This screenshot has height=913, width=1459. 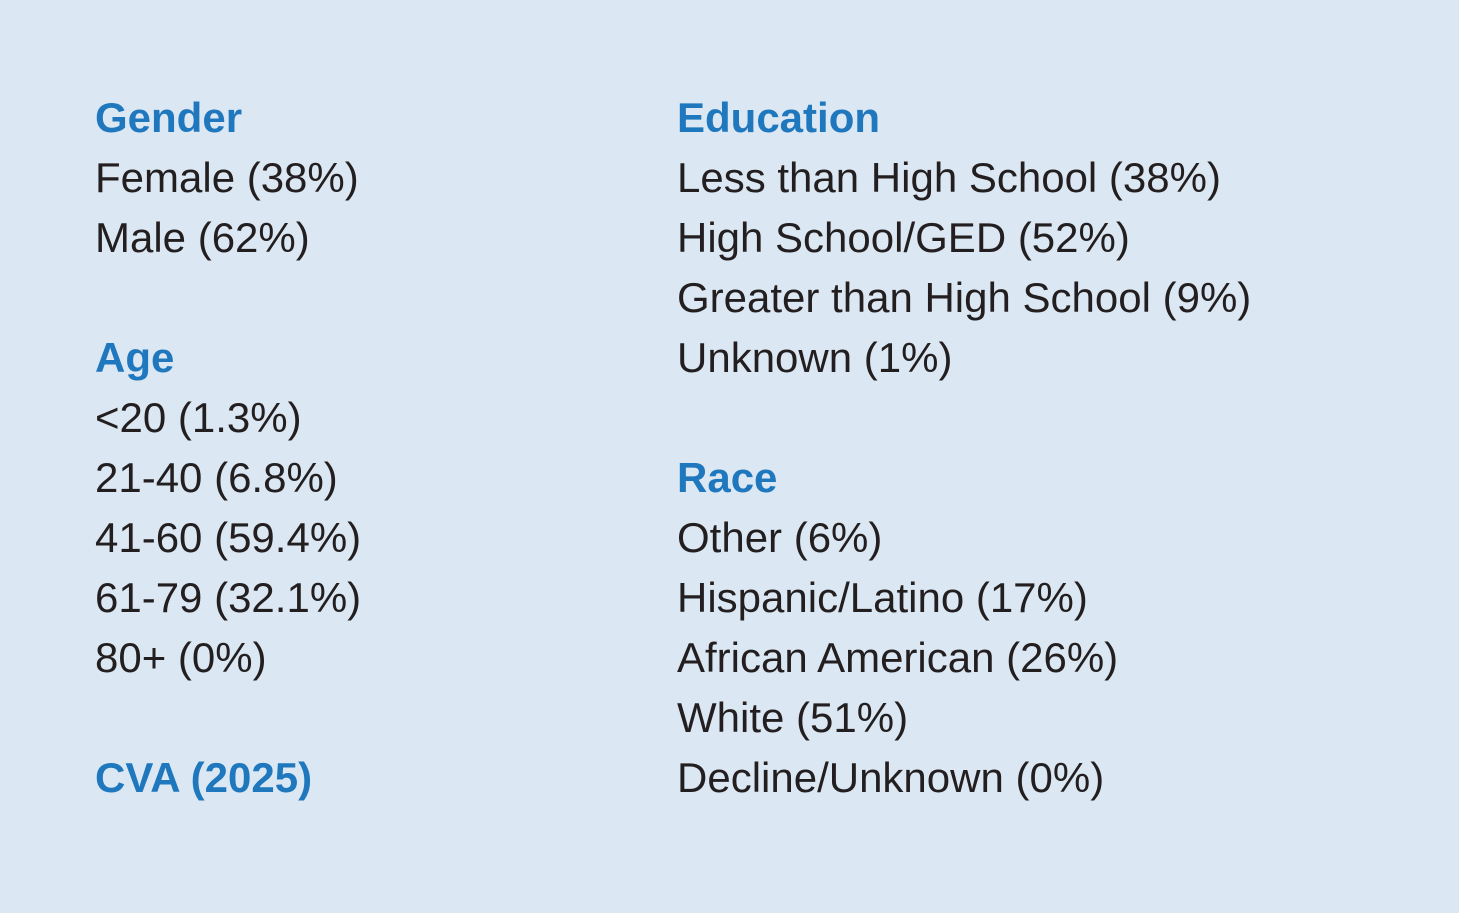 What do you see at coordinates (964, 297) in the screenshot?
I see `stat-line-education-greater-than-hs: Greater than High School (9%)` at bounding box center [964, 297].